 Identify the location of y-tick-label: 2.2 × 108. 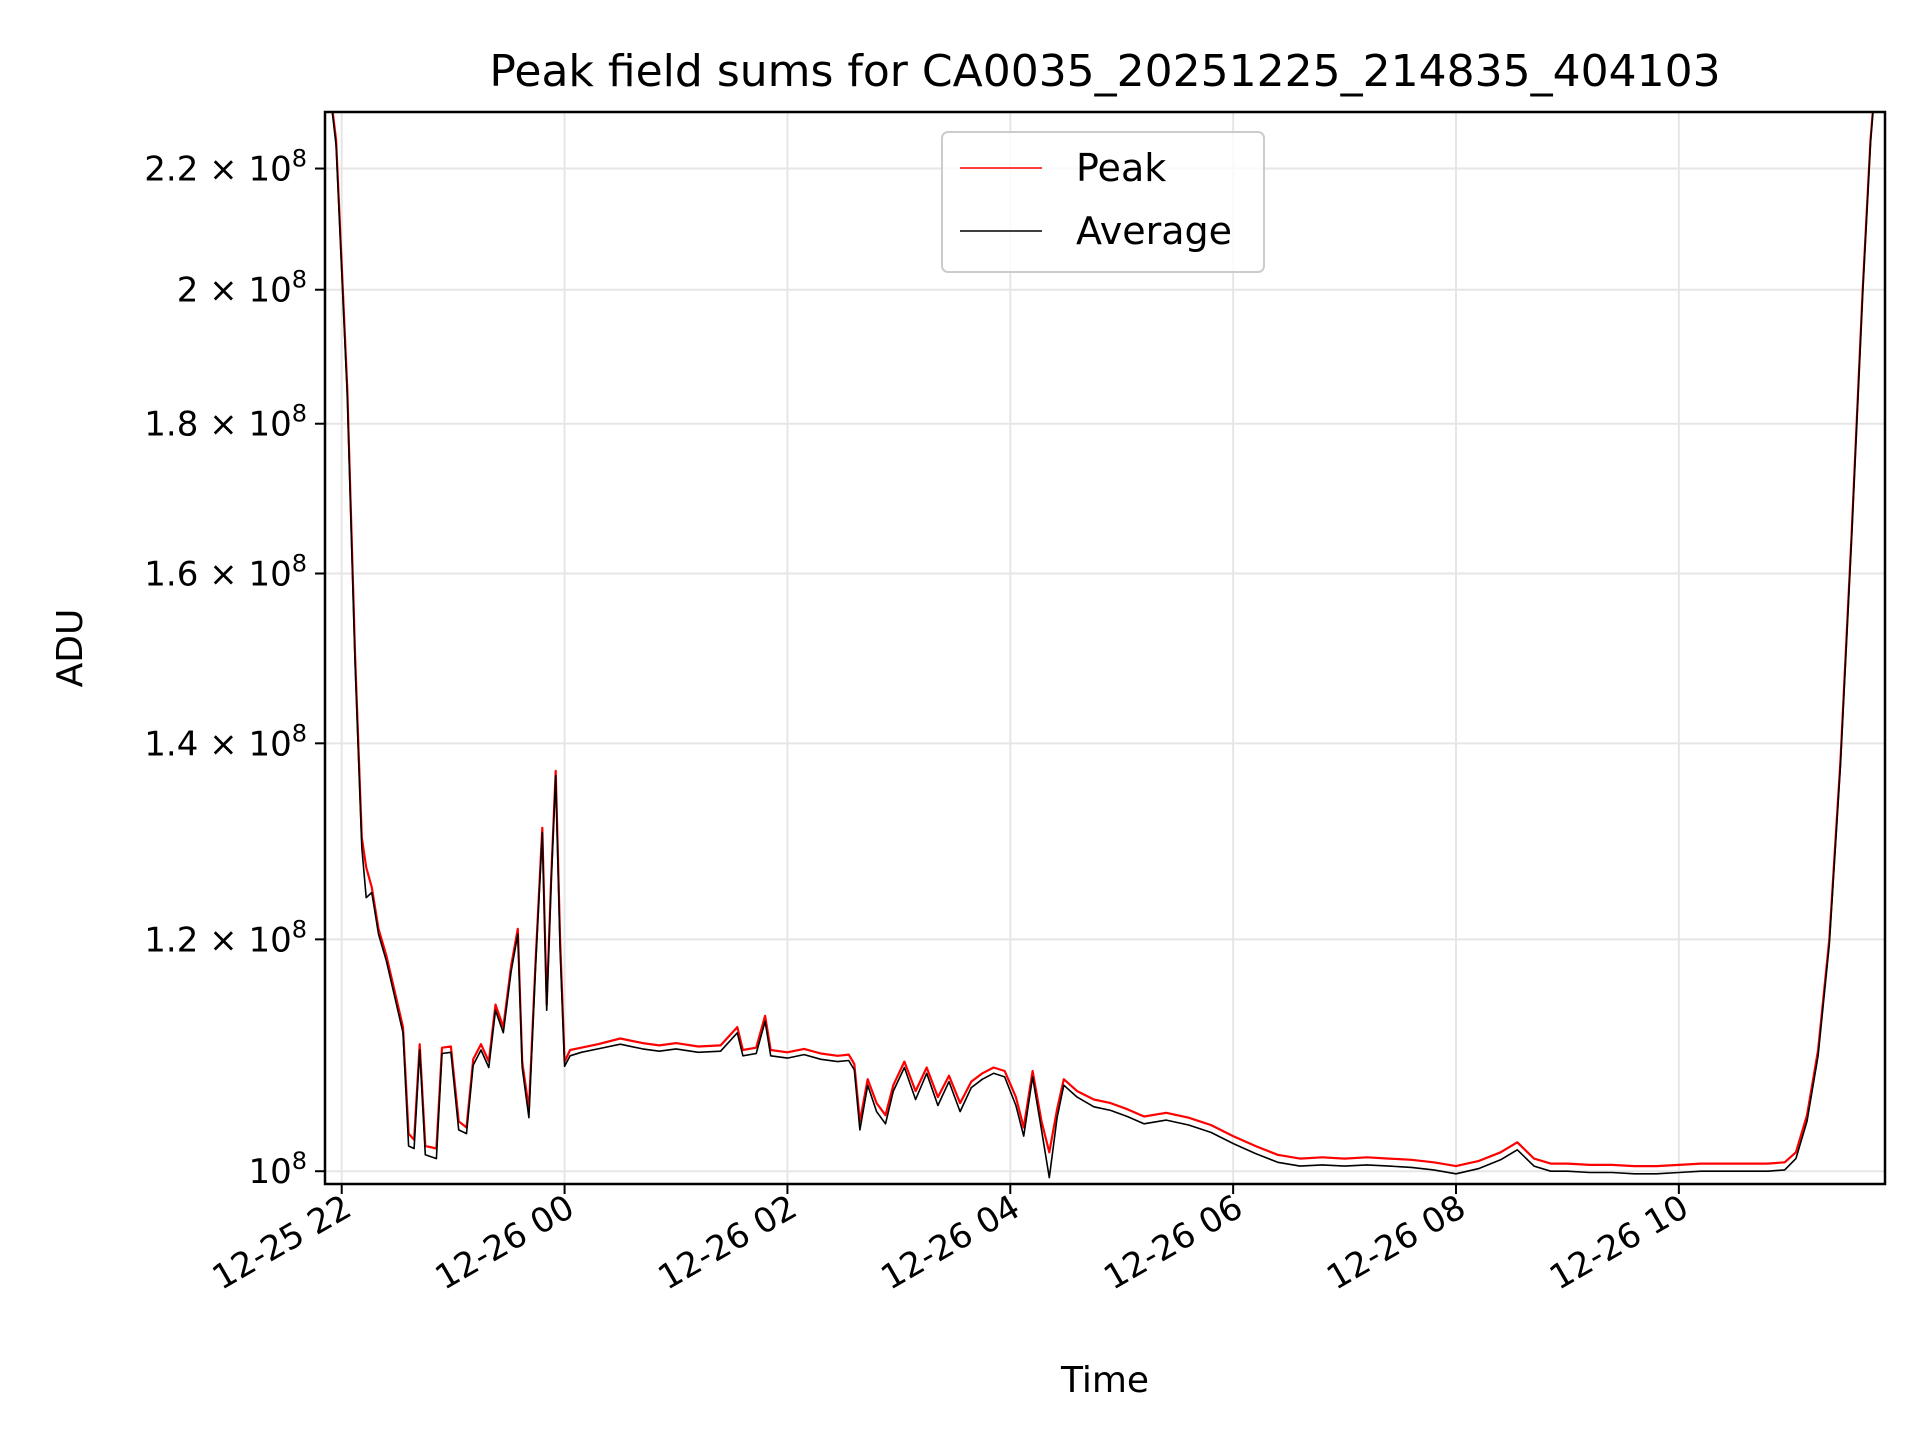
(225, 167).